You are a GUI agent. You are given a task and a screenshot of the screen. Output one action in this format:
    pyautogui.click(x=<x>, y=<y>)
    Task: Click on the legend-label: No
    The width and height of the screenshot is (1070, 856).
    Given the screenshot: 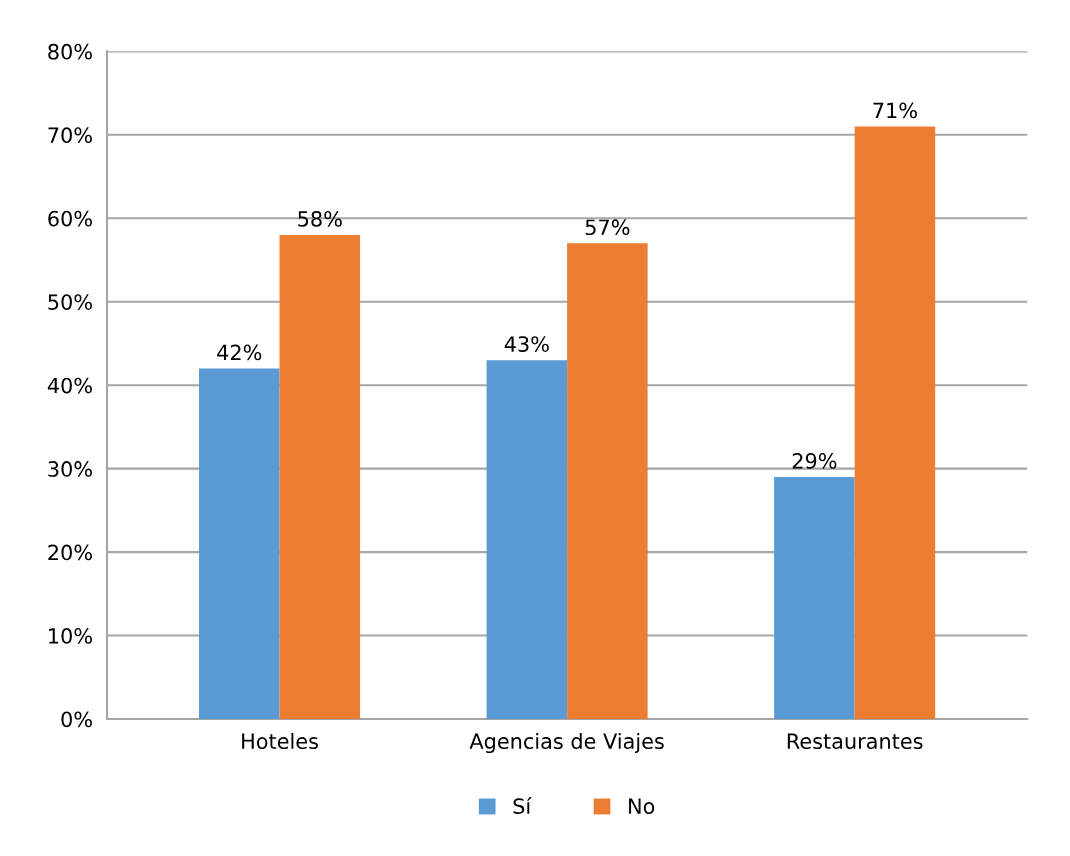 What is the action you would take?
    pyautogui.click(x=642, y=806)
    